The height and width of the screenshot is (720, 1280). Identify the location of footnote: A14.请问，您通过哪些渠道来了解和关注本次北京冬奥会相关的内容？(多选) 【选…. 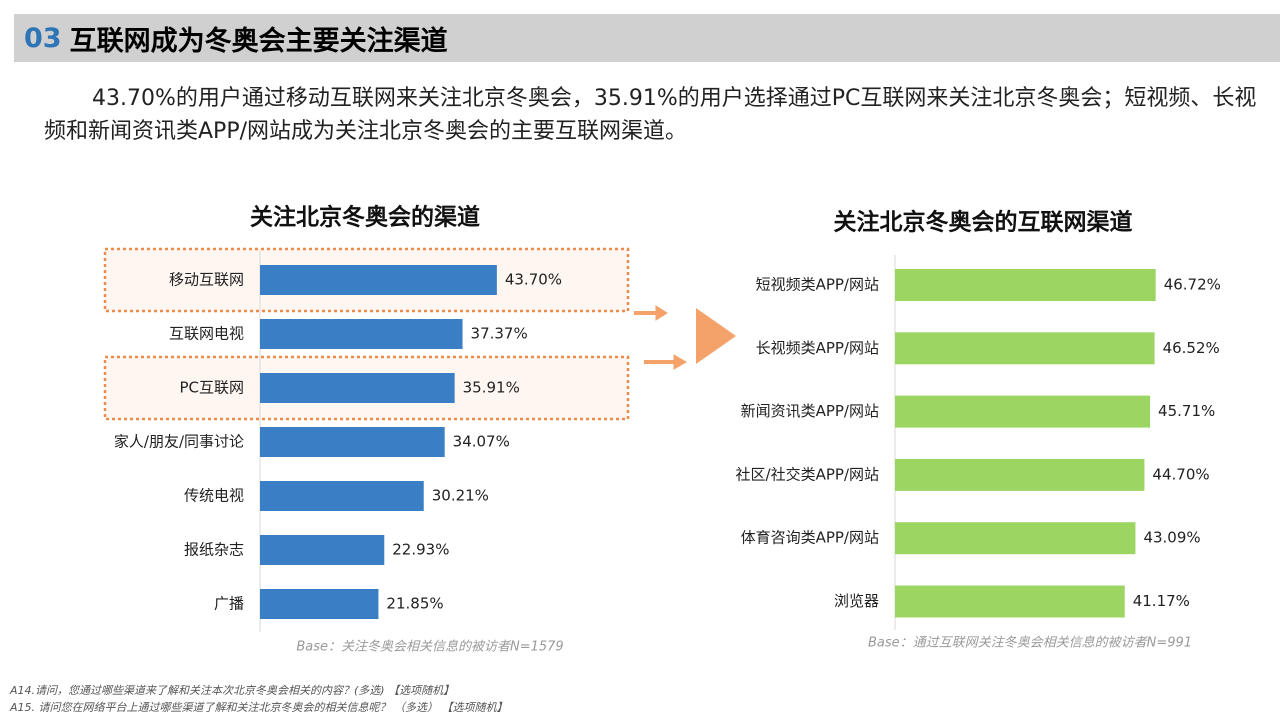
(232, 690).